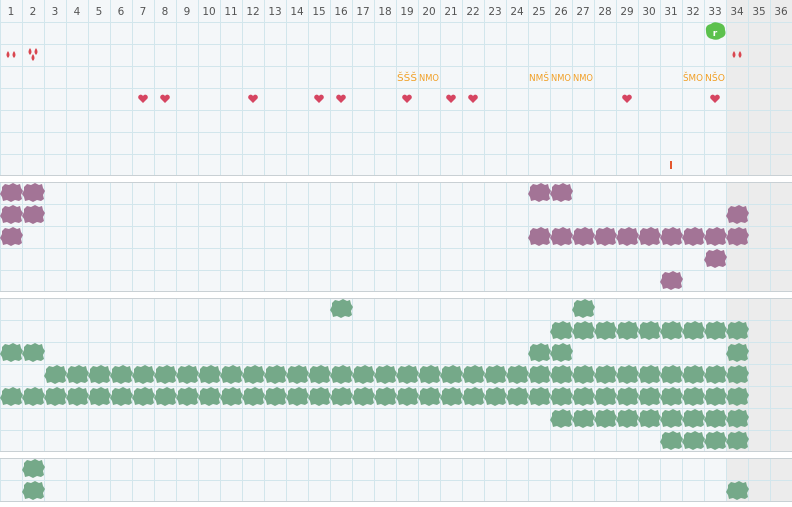 This screenshot has width=792, height=507. What do you see at coordinates (693, 77) in the screenshot?
I see `letter-group: ŠMO` at bounding box center [693, 77].